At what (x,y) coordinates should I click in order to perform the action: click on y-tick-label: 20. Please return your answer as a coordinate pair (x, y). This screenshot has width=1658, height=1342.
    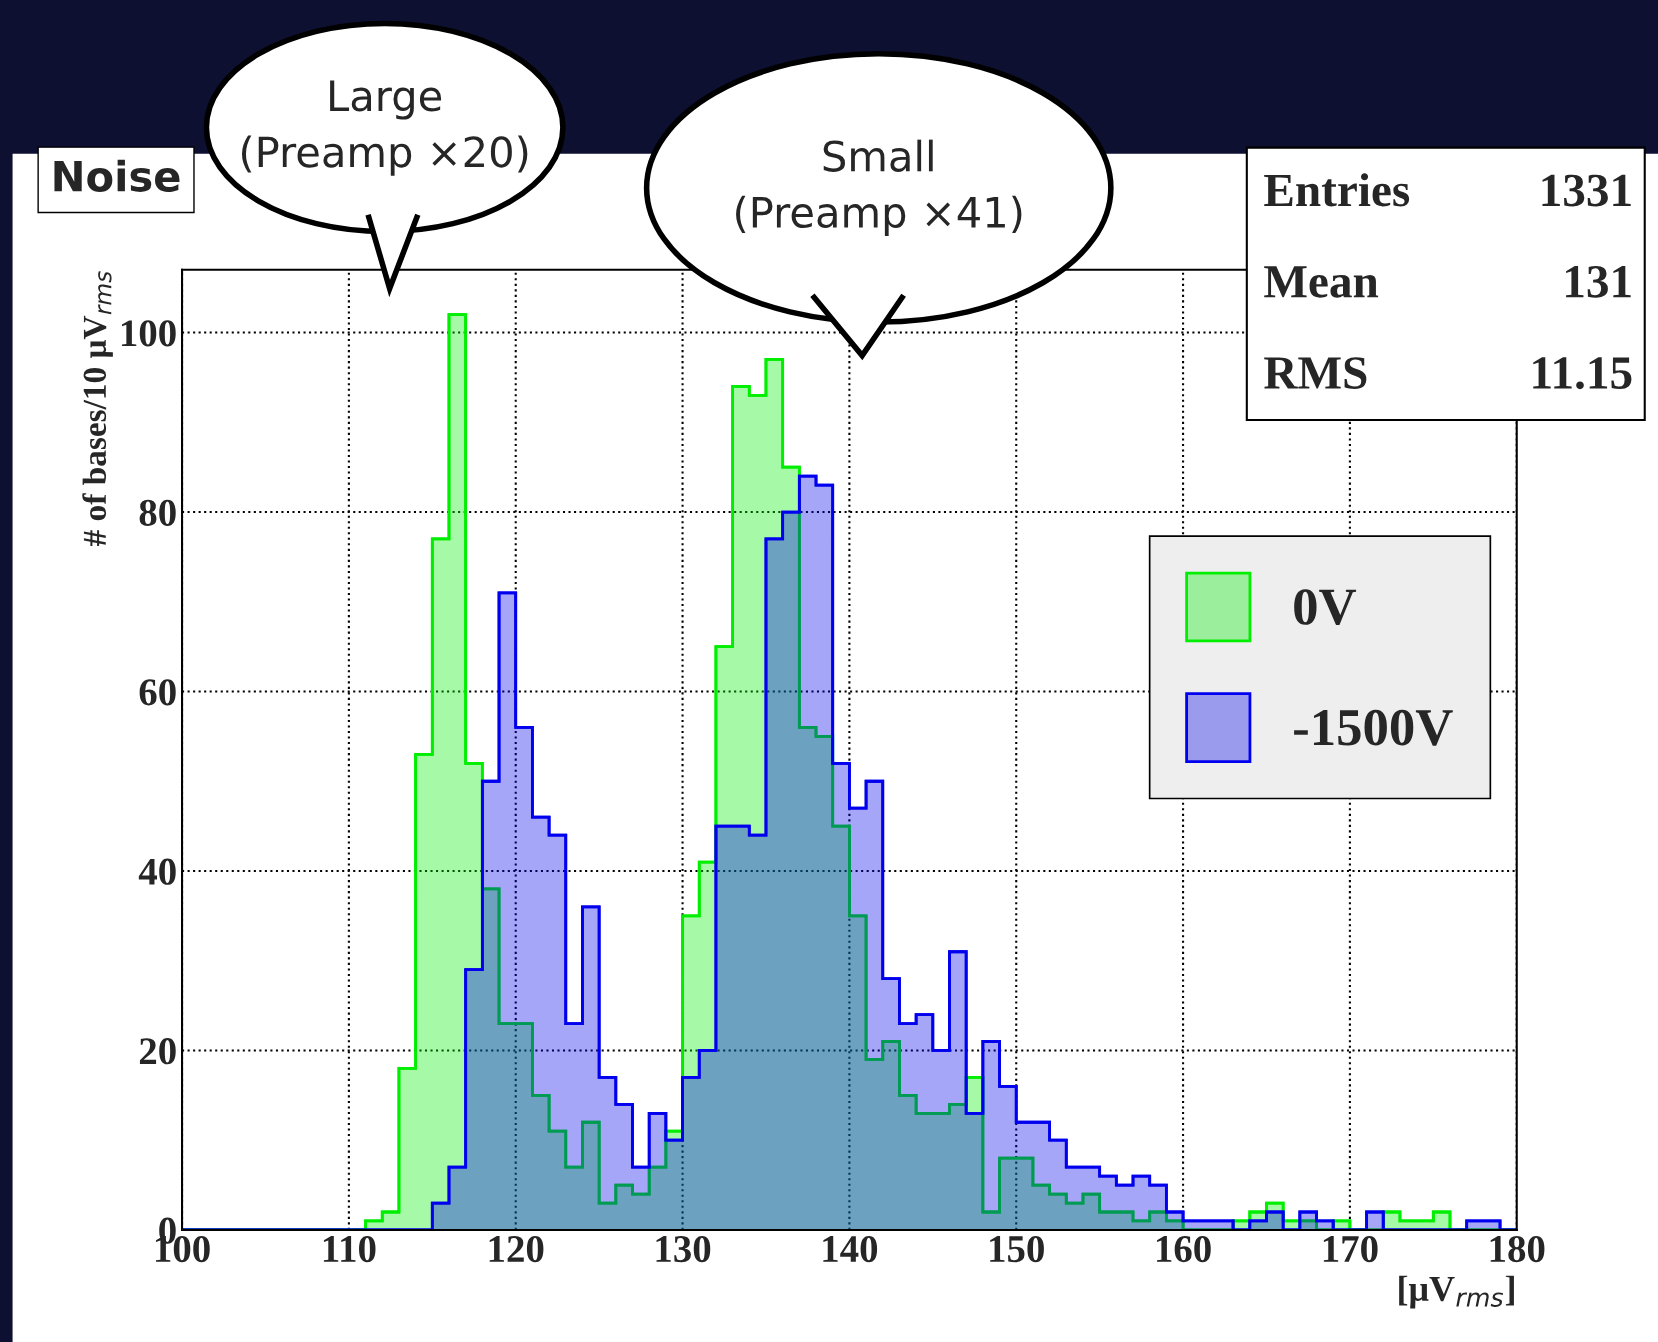
    Looking at the image, I should click on (157, 1051).